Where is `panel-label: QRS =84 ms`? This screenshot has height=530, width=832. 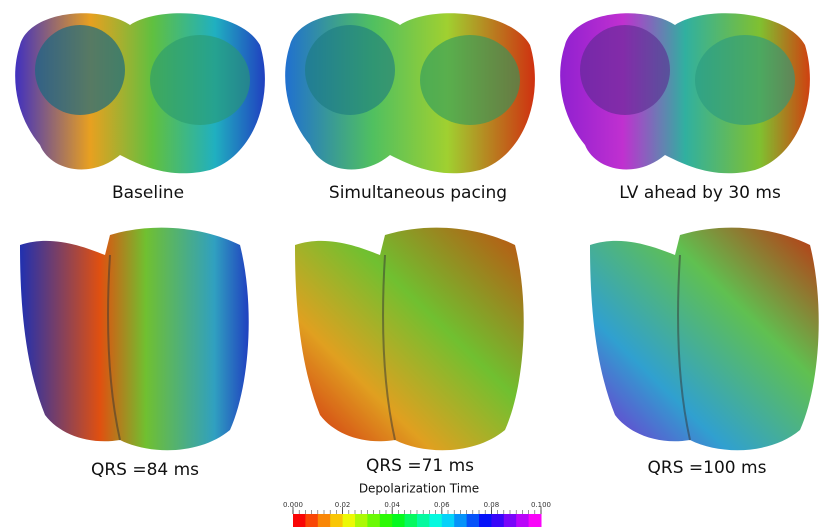
panel-label: QRS =84 ms is located at coordinates (145, 470).